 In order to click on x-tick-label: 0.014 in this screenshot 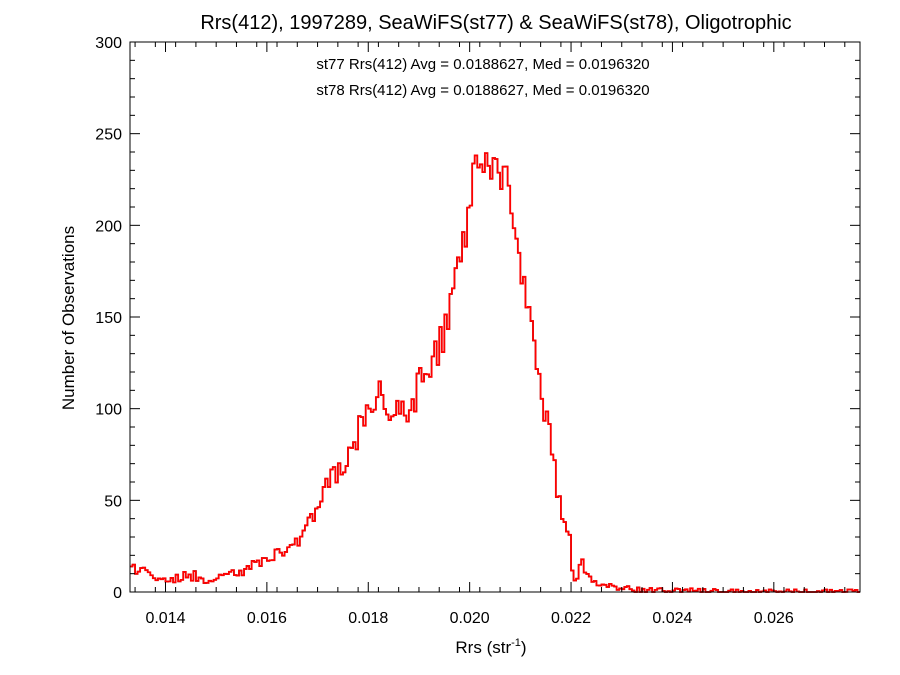, I will do `click(165, 618)`.